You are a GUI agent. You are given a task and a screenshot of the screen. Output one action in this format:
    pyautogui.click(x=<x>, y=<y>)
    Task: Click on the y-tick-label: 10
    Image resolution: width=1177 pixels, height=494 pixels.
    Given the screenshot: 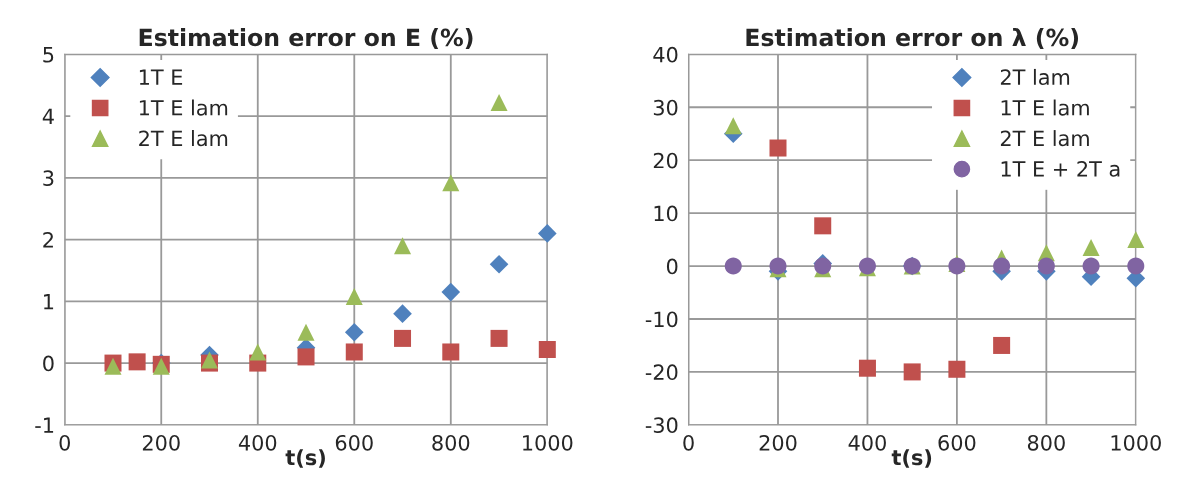 What is the action you would take?
    pyautogui.click(x=666, y=213)
    